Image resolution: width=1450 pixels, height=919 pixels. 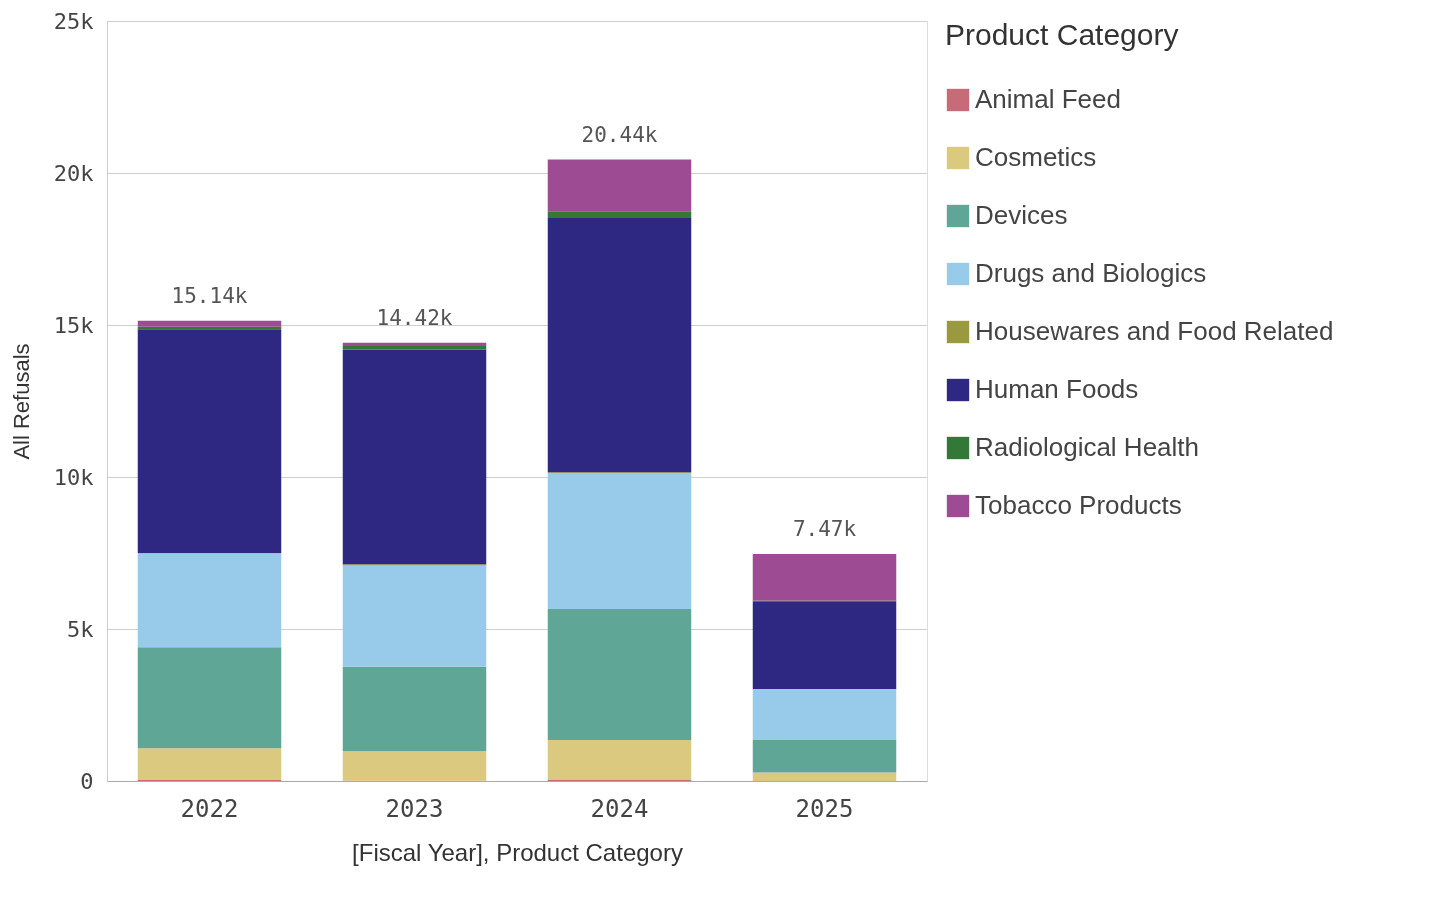 I want to click on y-tick-label: 20k, so click(x=73, y=173).